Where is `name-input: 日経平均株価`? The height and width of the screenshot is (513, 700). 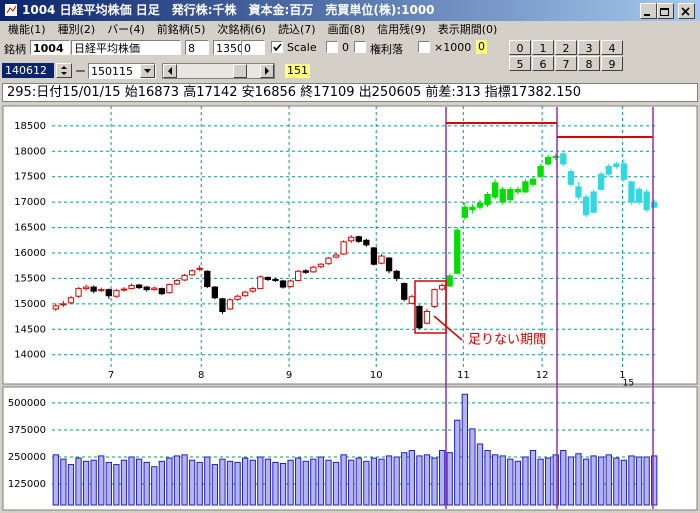
name-input: 日経平均株価 is located at coordinates (126, 47).